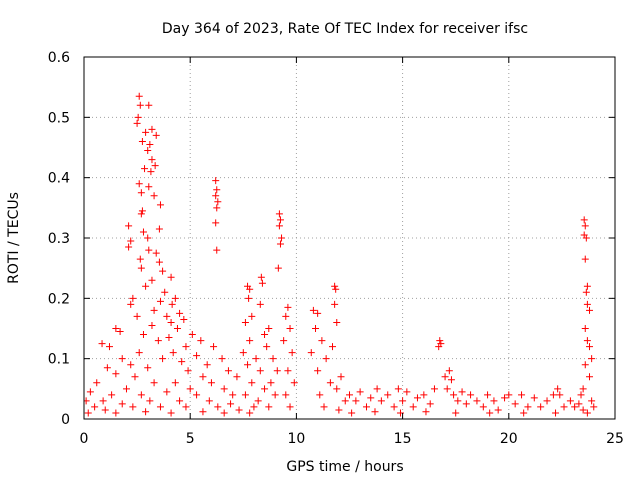 This screenshot has height=480, width=640. Describe the element at coordinates (59, 239) in the screenshot. I see `y-tick-label: 0.3` at that location.